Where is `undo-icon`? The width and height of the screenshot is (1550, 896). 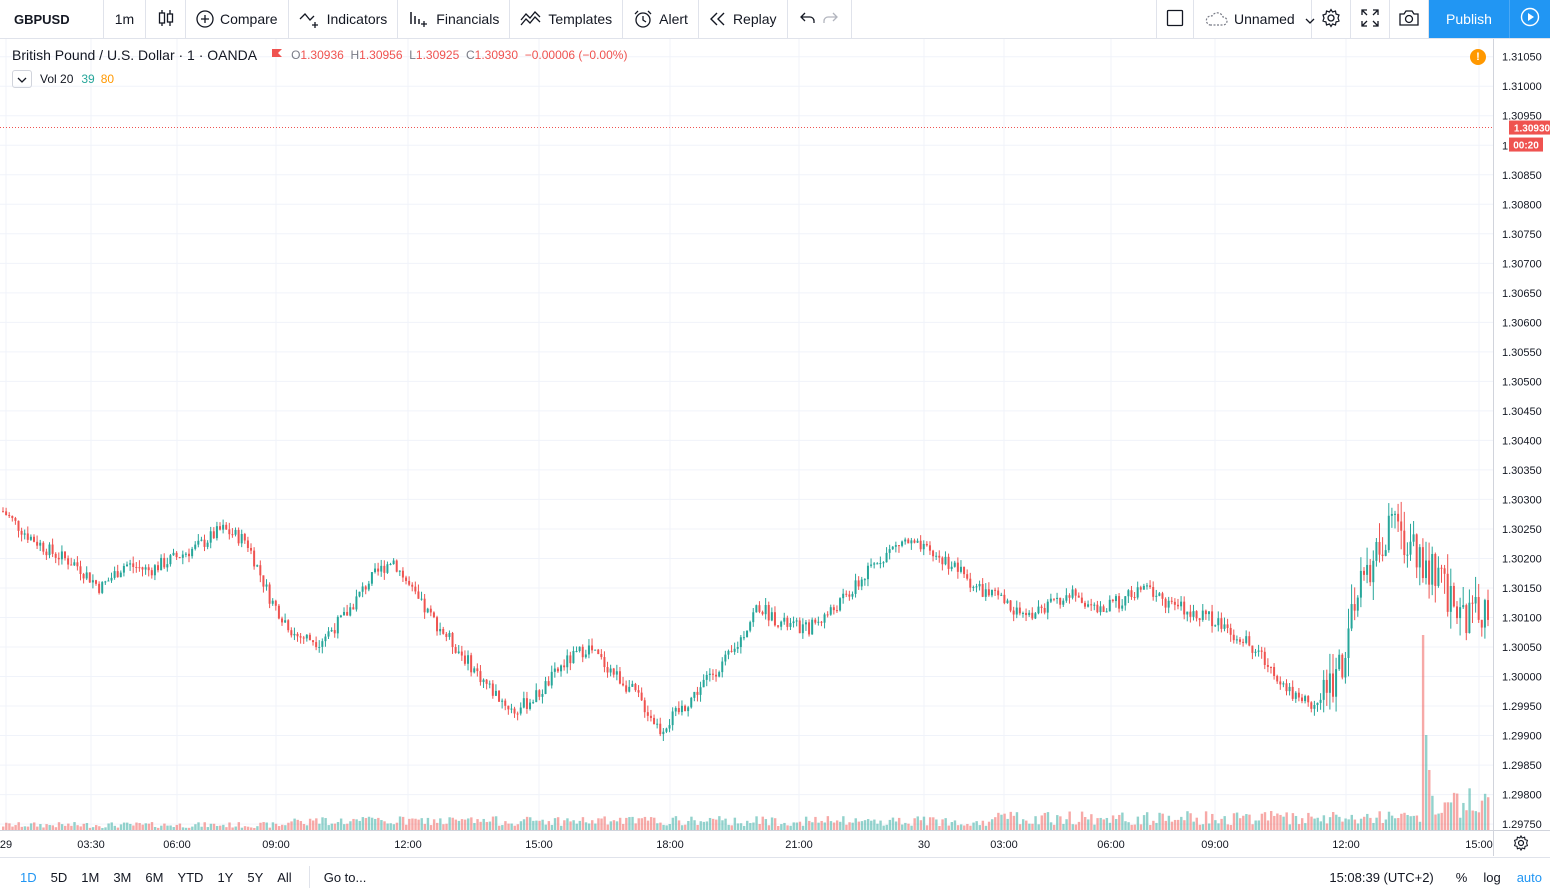
undo-icon is located at coordinates (808, 19).